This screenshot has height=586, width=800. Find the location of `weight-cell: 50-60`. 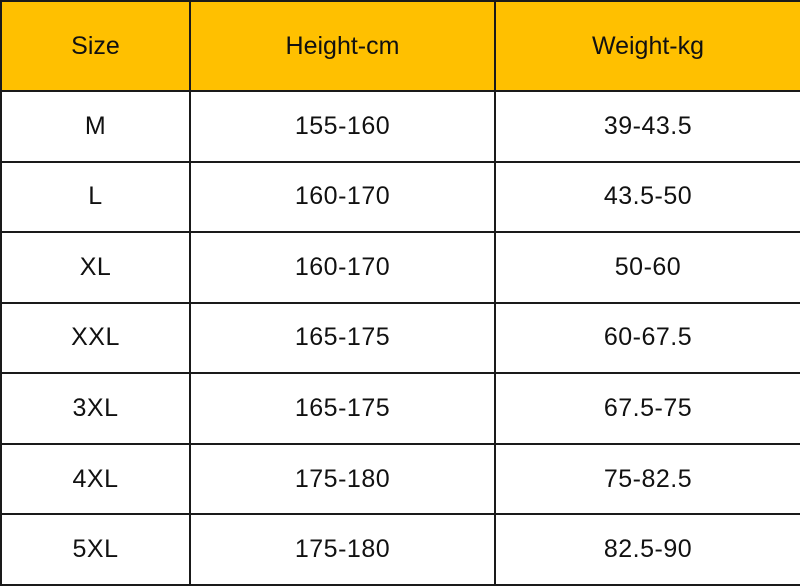

weight-cell: 50-60 is located at coordinates (647, 267).